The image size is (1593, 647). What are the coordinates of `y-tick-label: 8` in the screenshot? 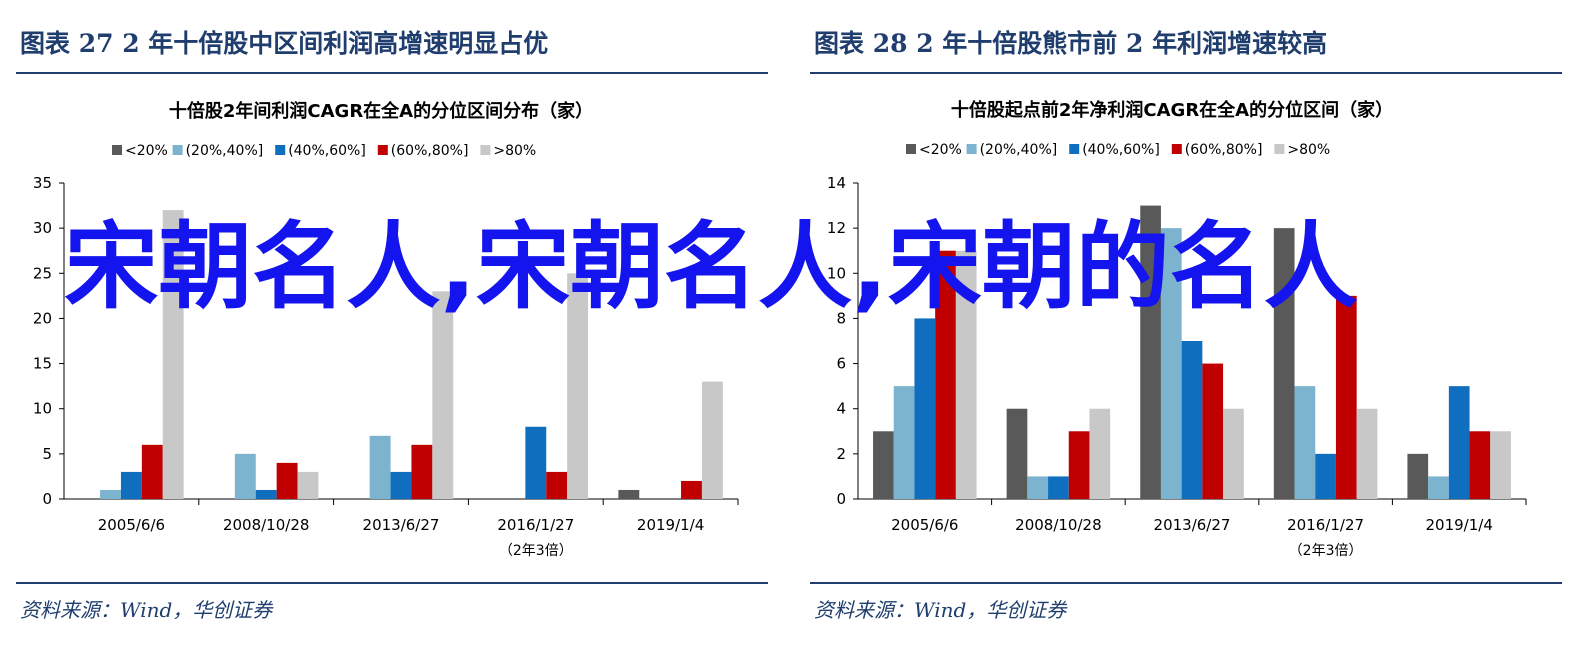 It's located at (841, 318).